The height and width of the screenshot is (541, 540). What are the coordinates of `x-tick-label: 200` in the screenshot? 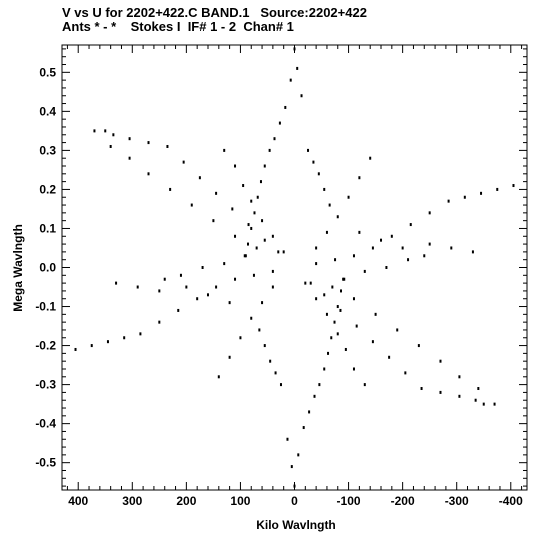 It's located at (186, 501).